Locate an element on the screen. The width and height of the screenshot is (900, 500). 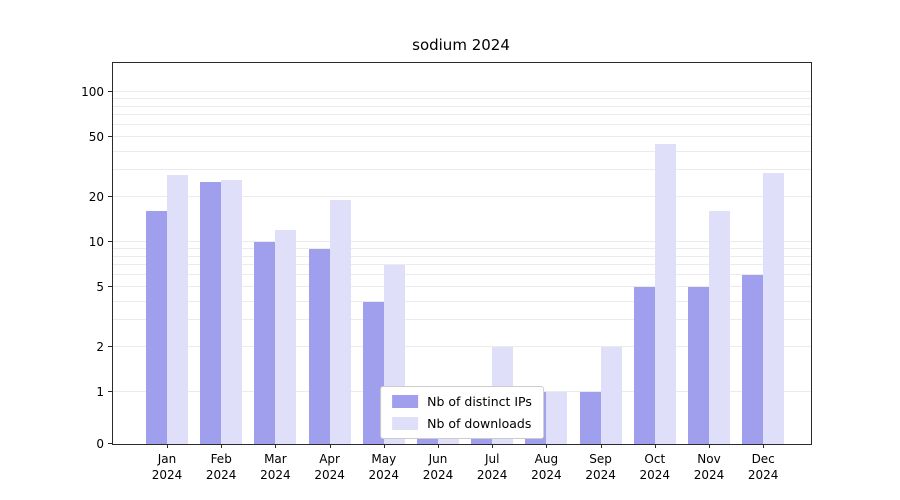
legend-entry-distinct-ips: Nb of distinct IPs is located at coordinates (462, 401).